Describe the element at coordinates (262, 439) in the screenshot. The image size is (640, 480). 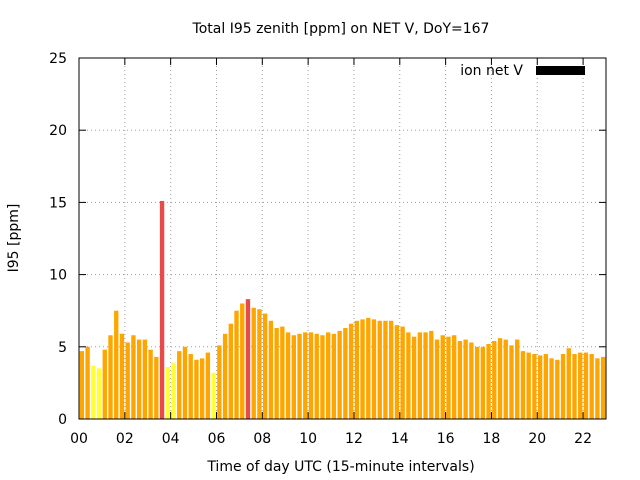
I see `x-tick-label: 08` at that location.